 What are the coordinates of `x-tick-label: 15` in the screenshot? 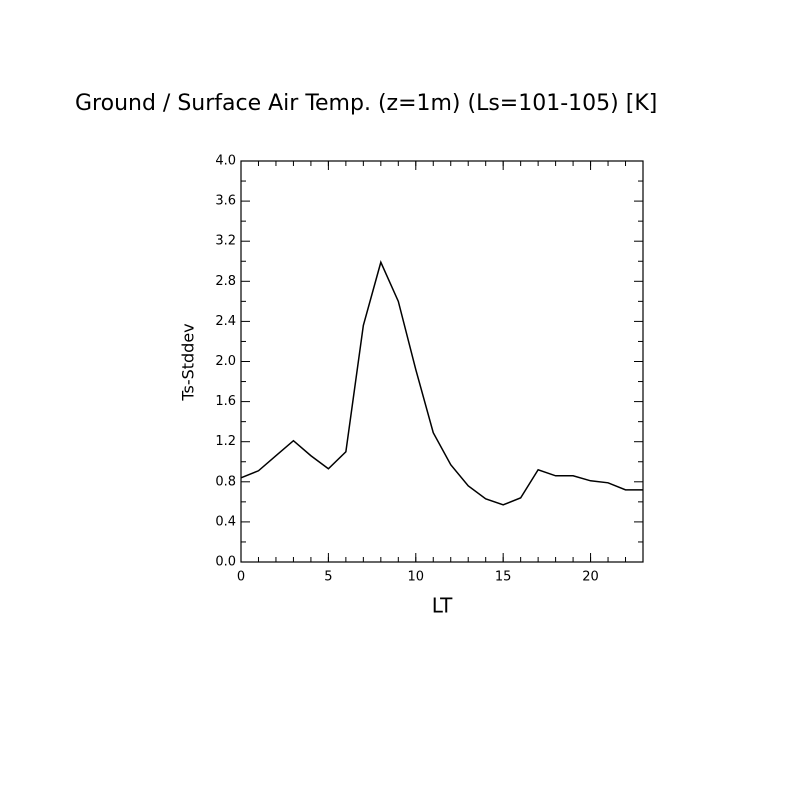 It's located at (503, 577).